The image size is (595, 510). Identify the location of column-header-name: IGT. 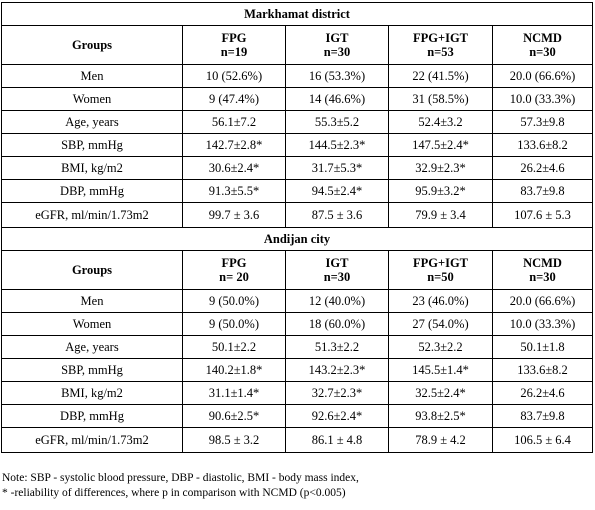
(337, 263).